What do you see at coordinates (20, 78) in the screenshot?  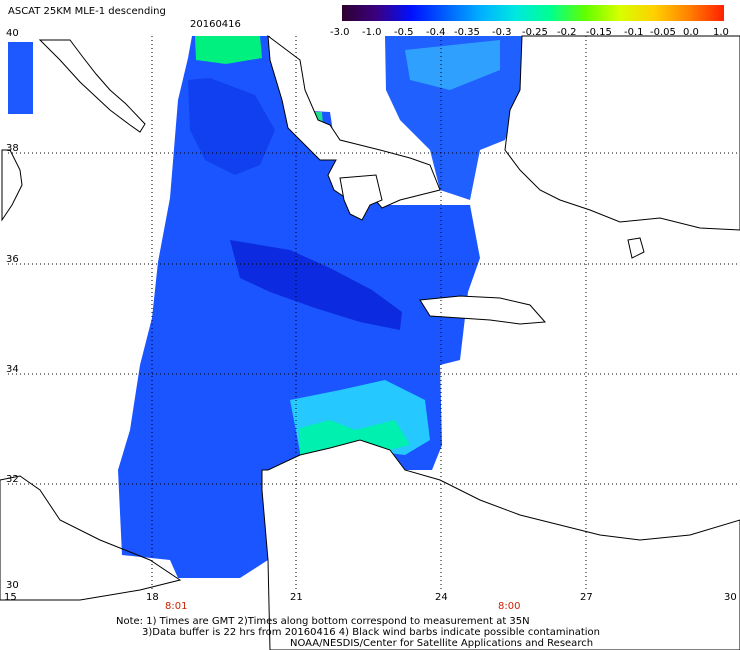 I see `swath-strip-left` at bounding box center [20, 78].